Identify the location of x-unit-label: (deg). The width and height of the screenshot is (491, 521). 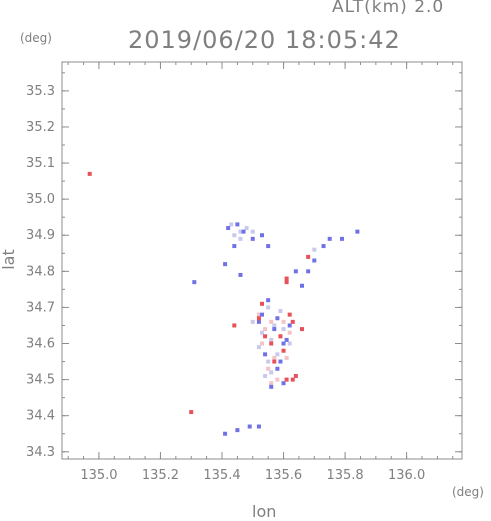
(468, 492).